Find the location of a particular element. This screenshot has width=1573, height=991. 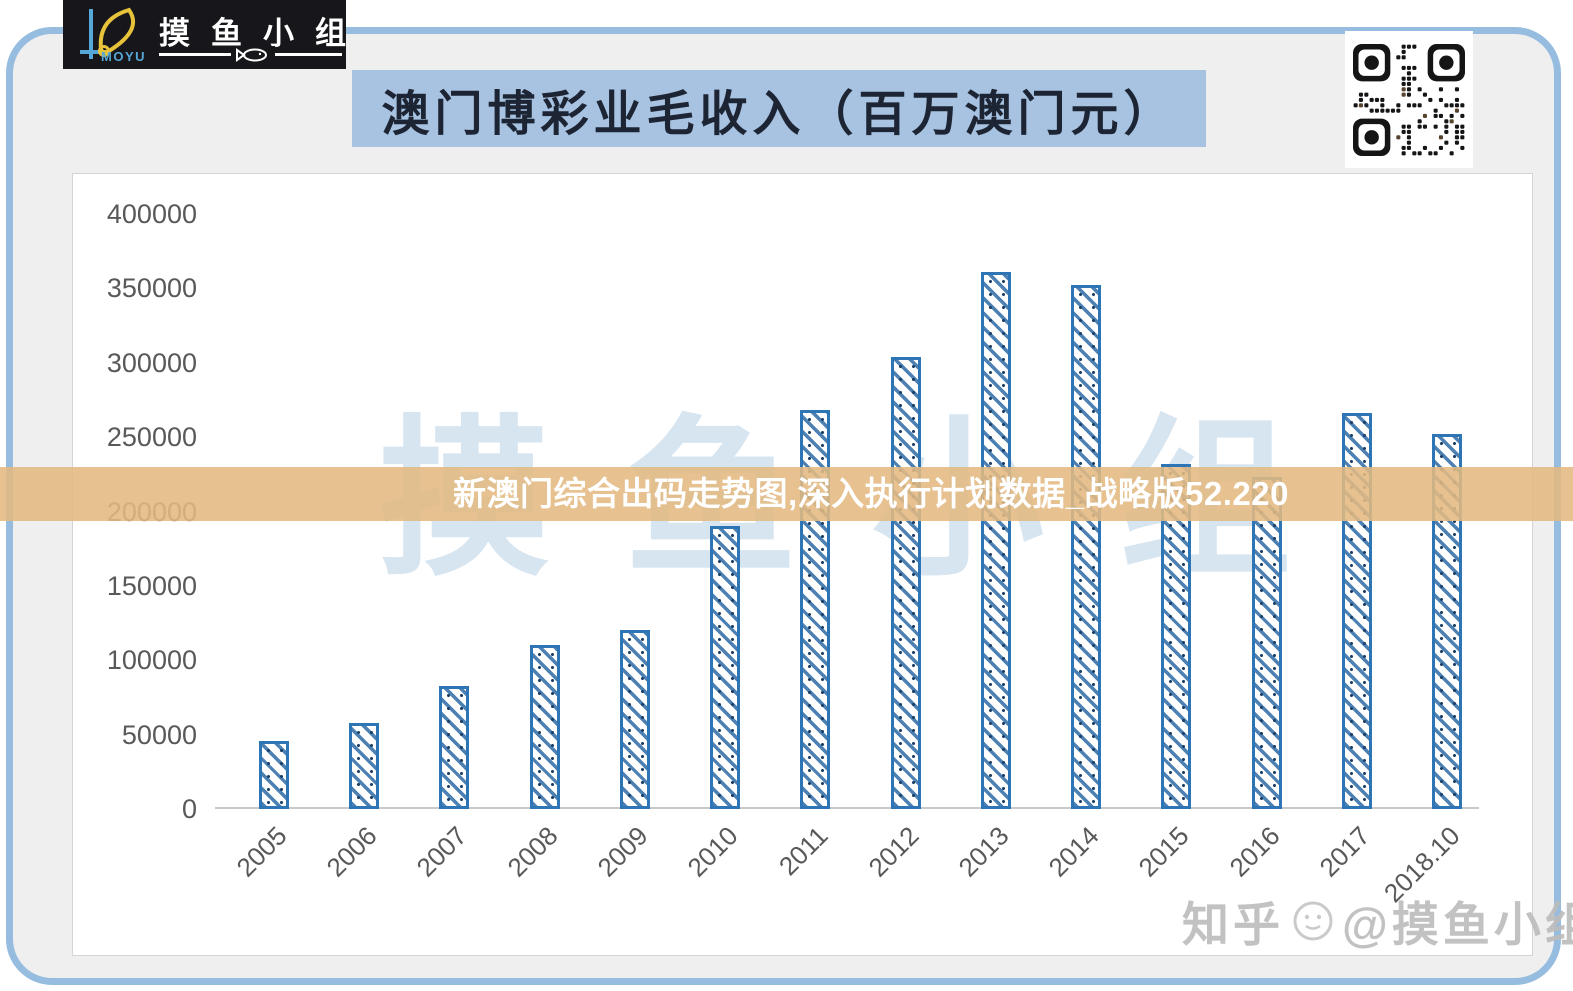

qr-code is located at coordinates (1409, 99).